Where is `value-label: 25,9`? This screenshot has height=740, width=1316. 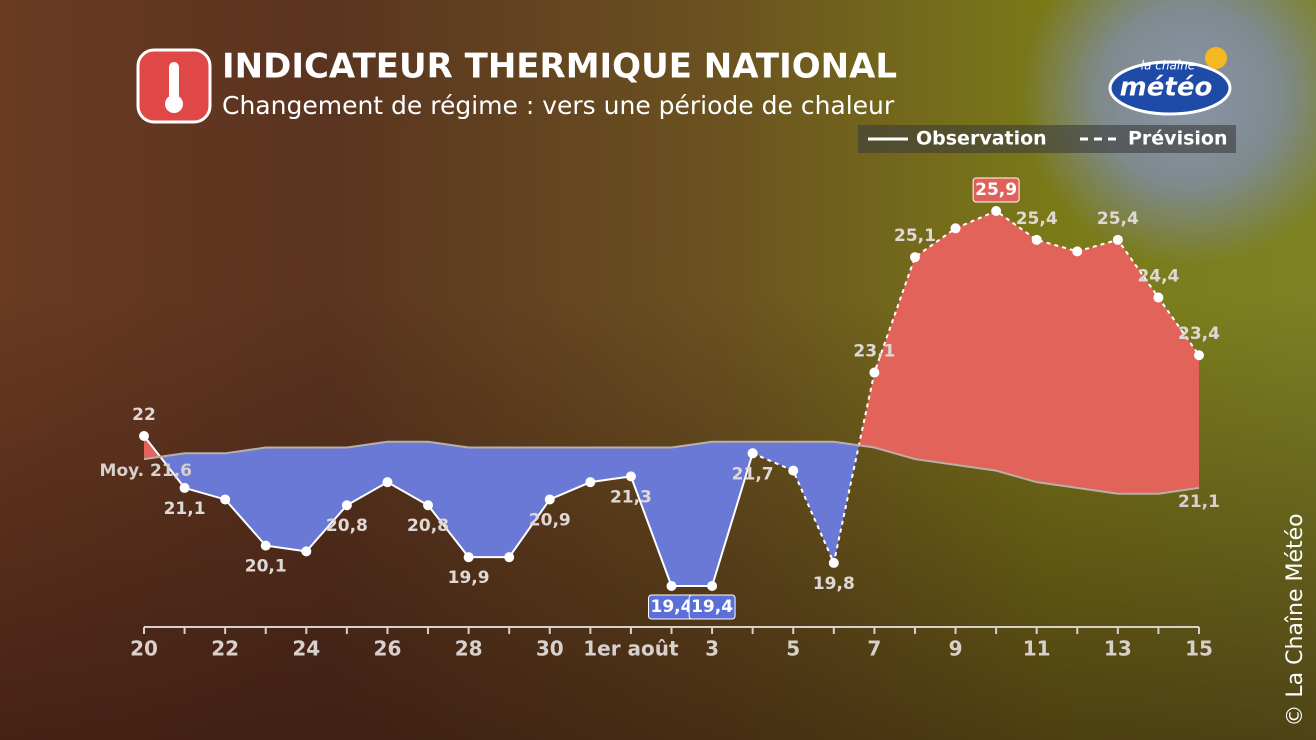 value-label: 25,9 is located at coordinates (996, 190).